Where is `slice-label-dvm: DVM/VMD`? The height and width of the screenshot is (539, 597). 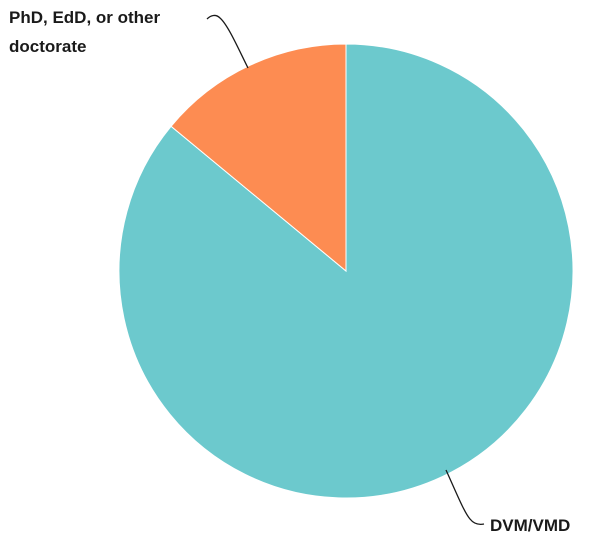
slice-label-dvm: DVM/VMD is located at coordinates (530, 525).